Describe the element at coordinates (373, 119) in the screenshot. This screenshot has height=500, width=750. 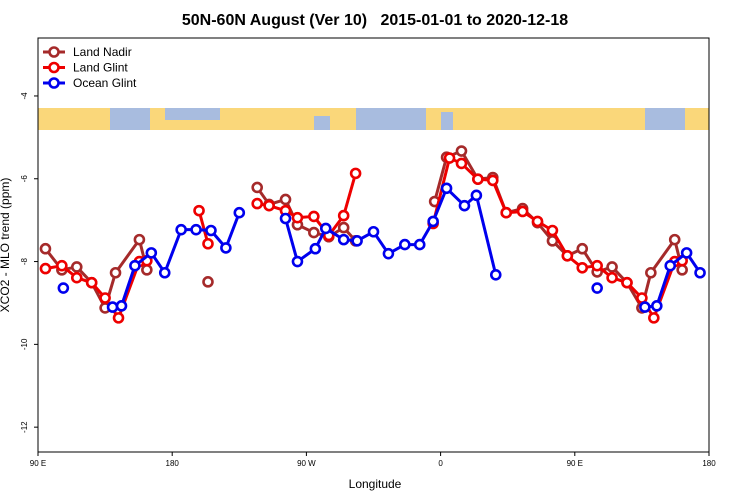
I see `map-band` at that location.